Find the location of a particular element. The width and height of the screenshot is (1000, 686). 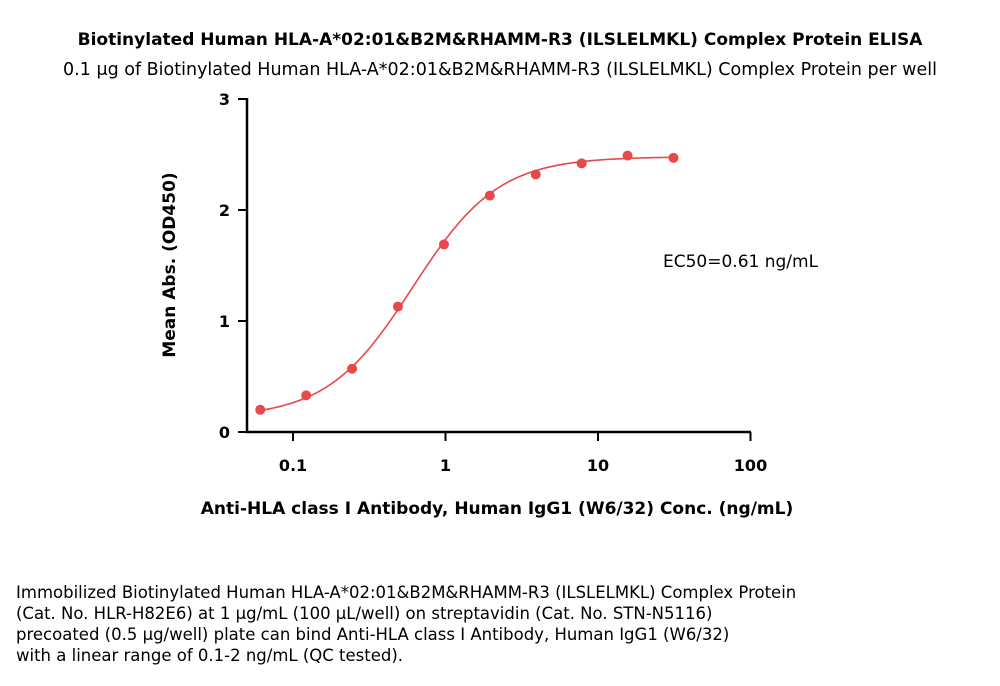

y-tick-label: 0 is located at coordinates (224, 432).